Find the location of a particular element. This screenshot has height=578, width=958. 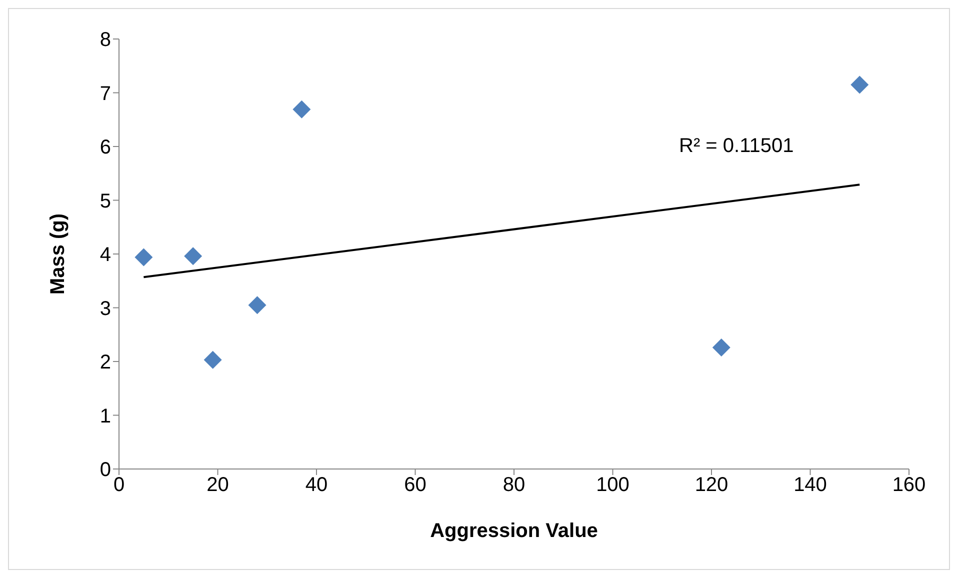

annotation: R² = 0.11501 is located at coordinates (736, 146).